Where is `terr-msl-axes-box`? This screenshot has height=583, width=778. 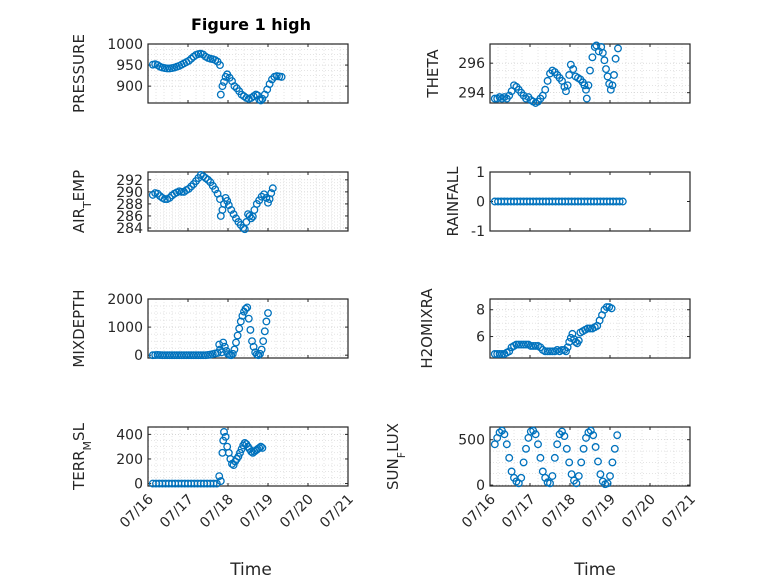 terr-msl-axes-box is located at coordinates (248, 456).